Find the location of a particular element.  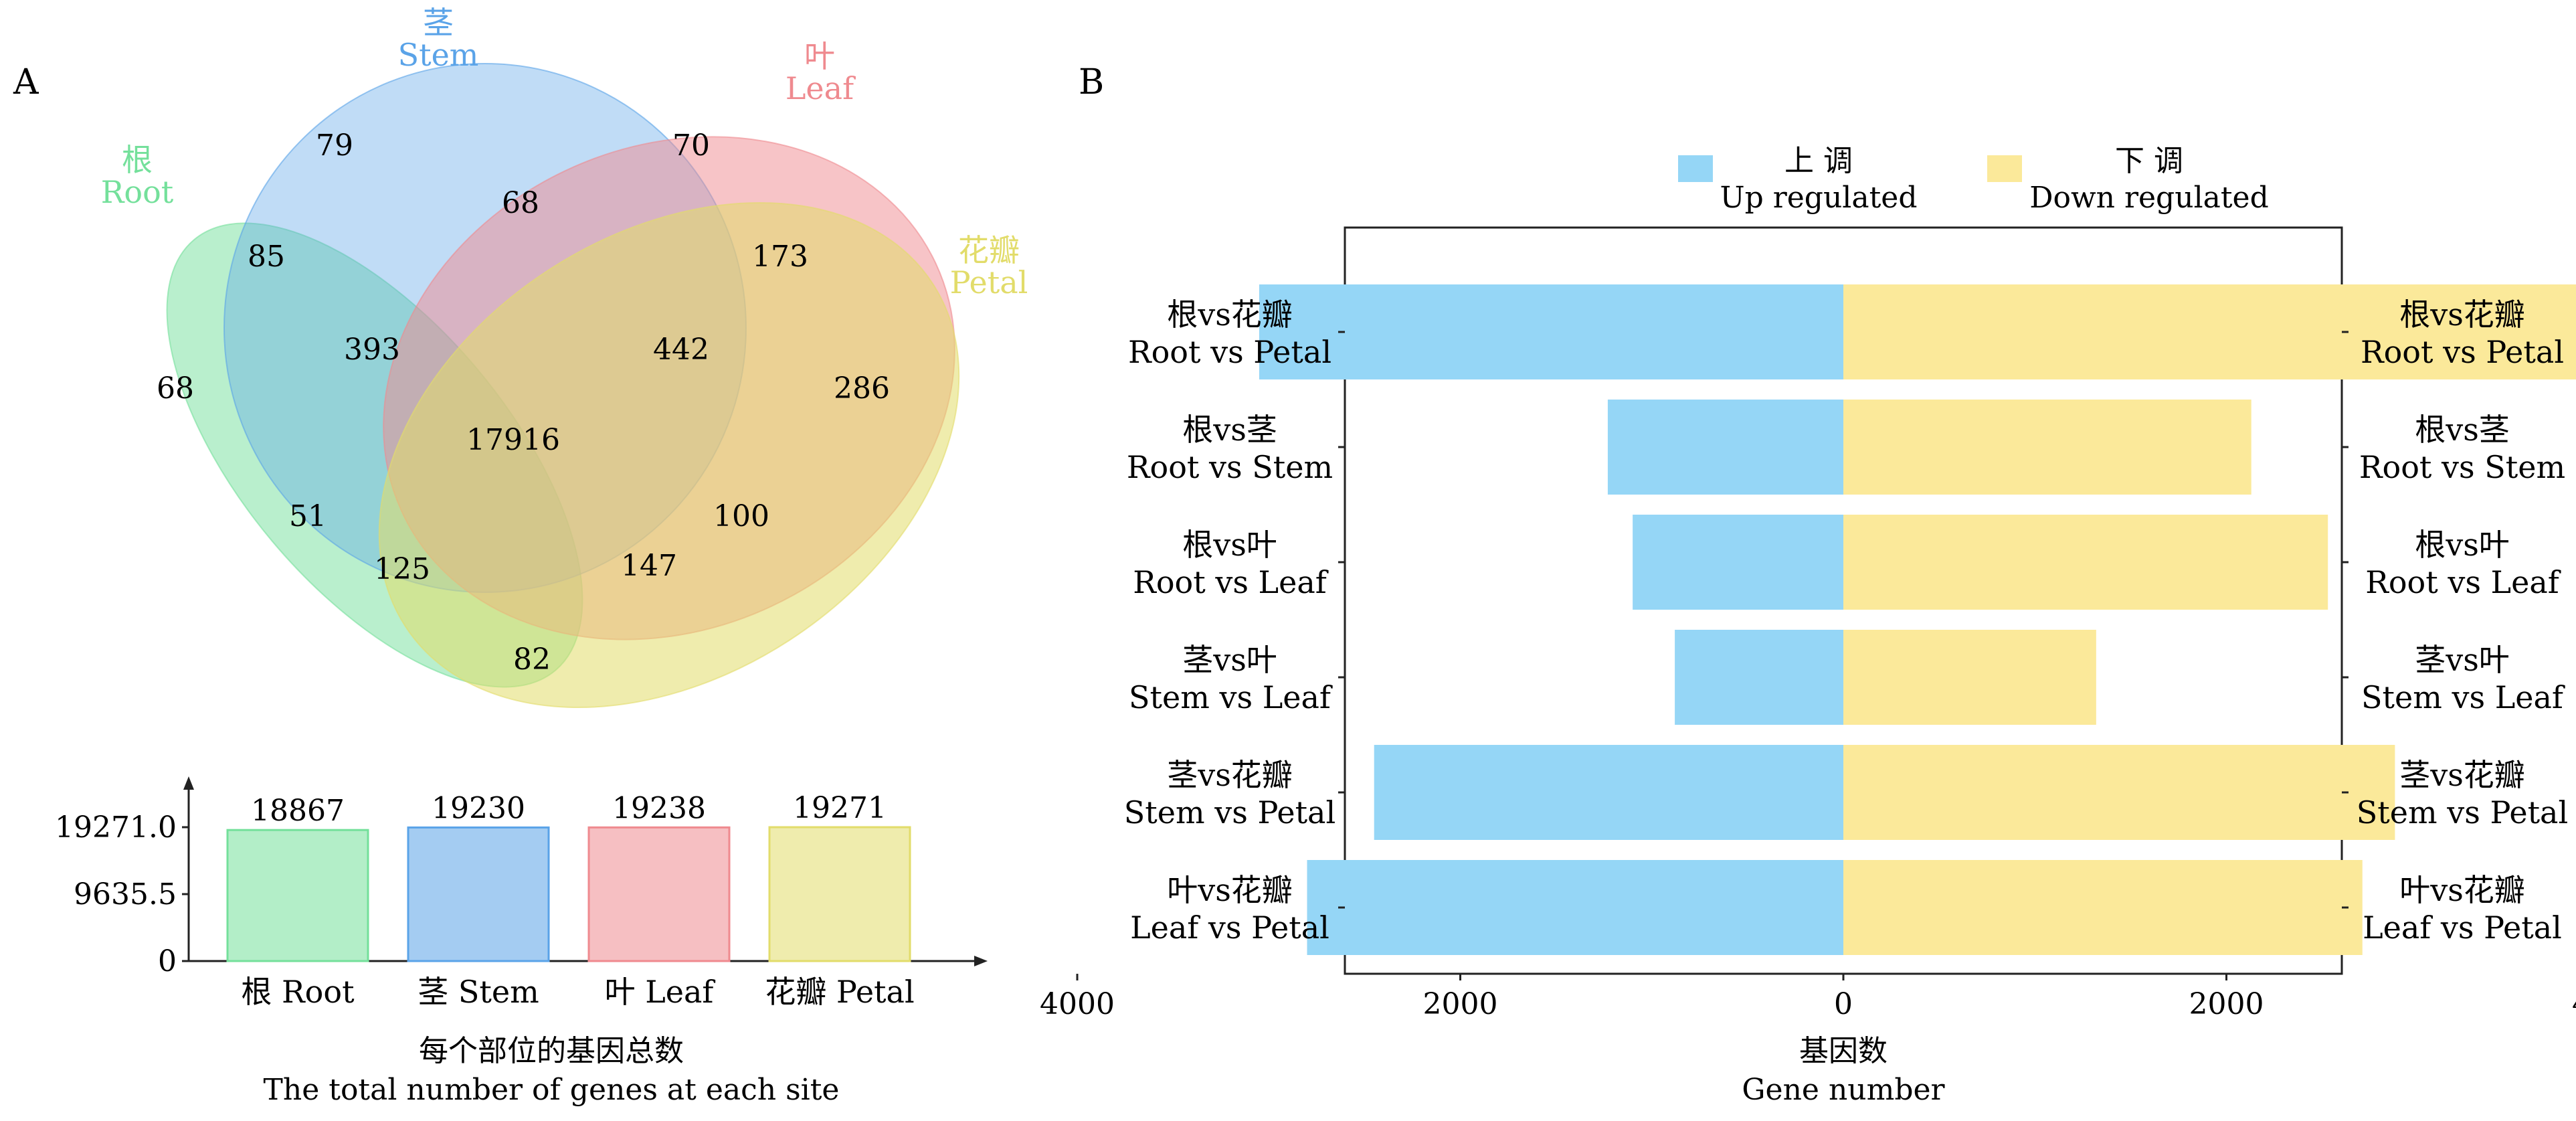

panel-b-label: B is located at coordinates (1091, 82).